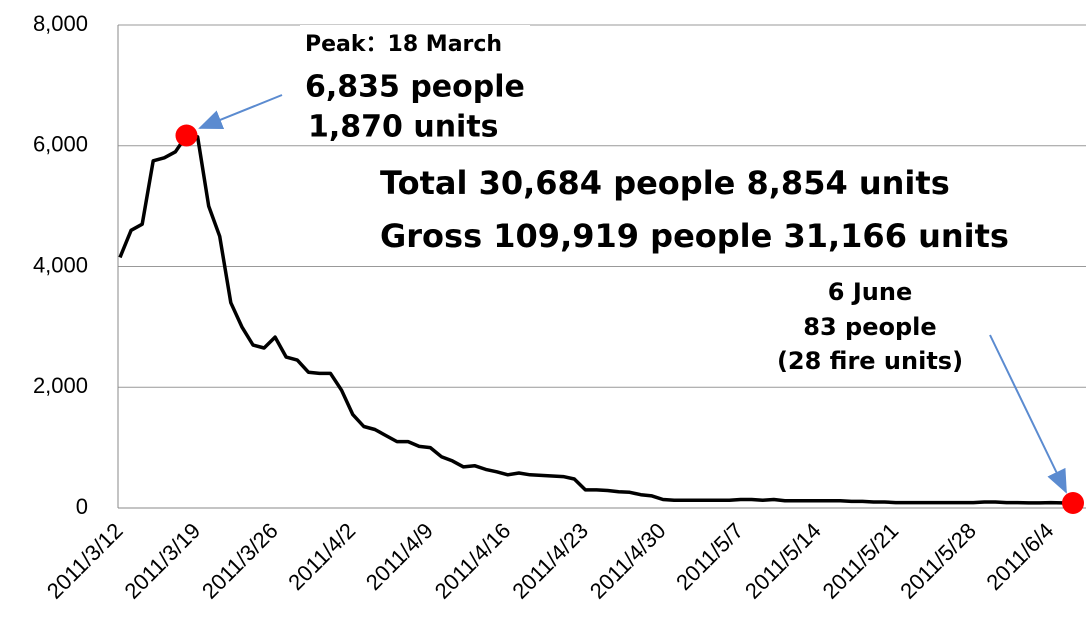 This screenshot has width=1086, height=636. What do you see at coordinates (60, 385) in the screenshot?
I see `y-tick-label: 2,000` at bounding box center [60, 385].